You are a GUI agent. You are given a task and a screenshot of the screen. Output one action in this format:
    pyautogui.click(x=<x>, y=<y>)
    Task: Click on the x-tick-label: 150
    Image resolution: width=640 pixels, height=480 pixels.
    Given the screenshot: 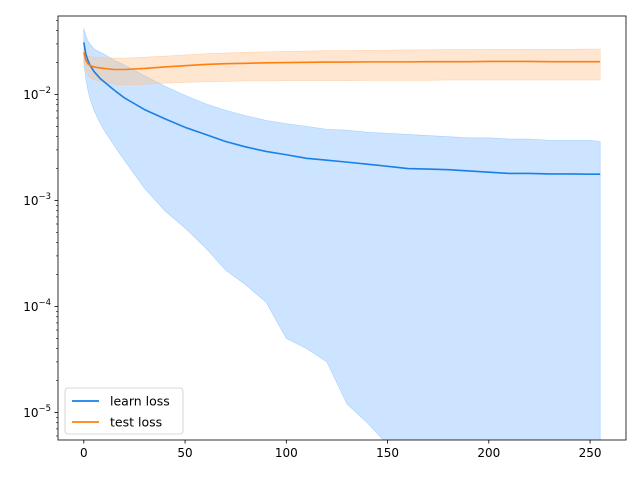 What is the action you would take?
    pyautogui.click(x=387, y=453)
    